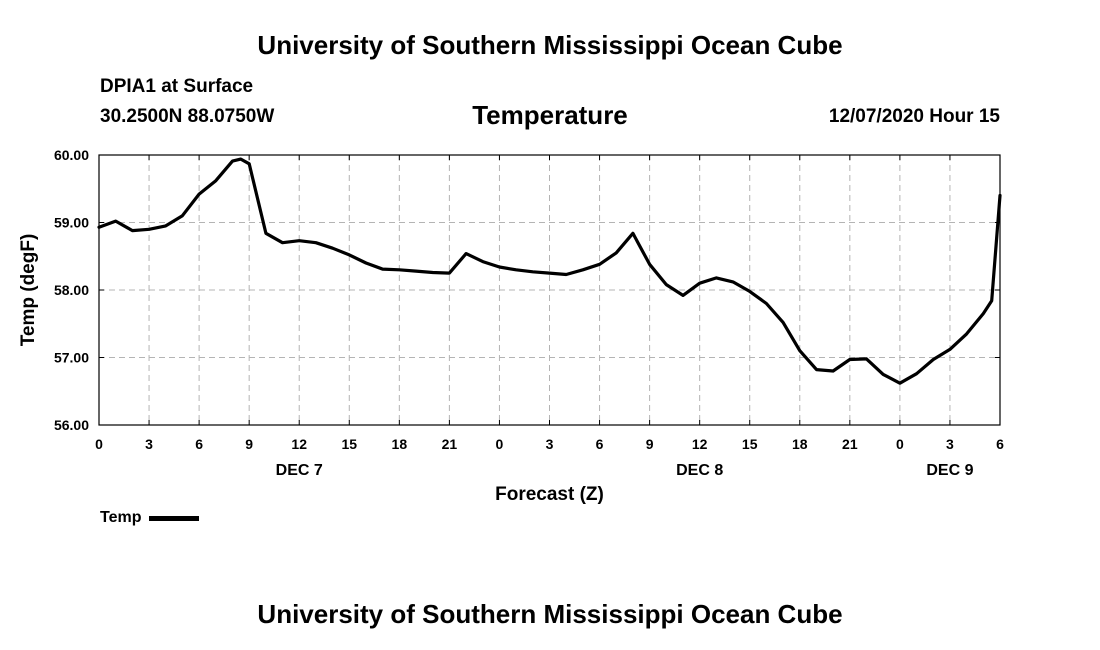 The image size is (1100, 650). I want to click on day-label: DEC 9, so click(949, 470).